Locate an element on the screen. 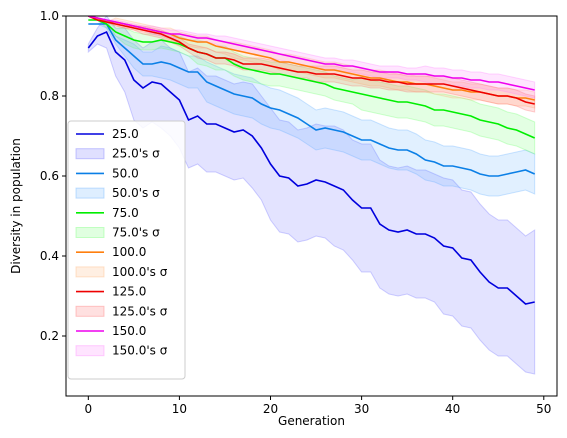  y-tick-label: 0.4 is located at coordinates (49, 256).